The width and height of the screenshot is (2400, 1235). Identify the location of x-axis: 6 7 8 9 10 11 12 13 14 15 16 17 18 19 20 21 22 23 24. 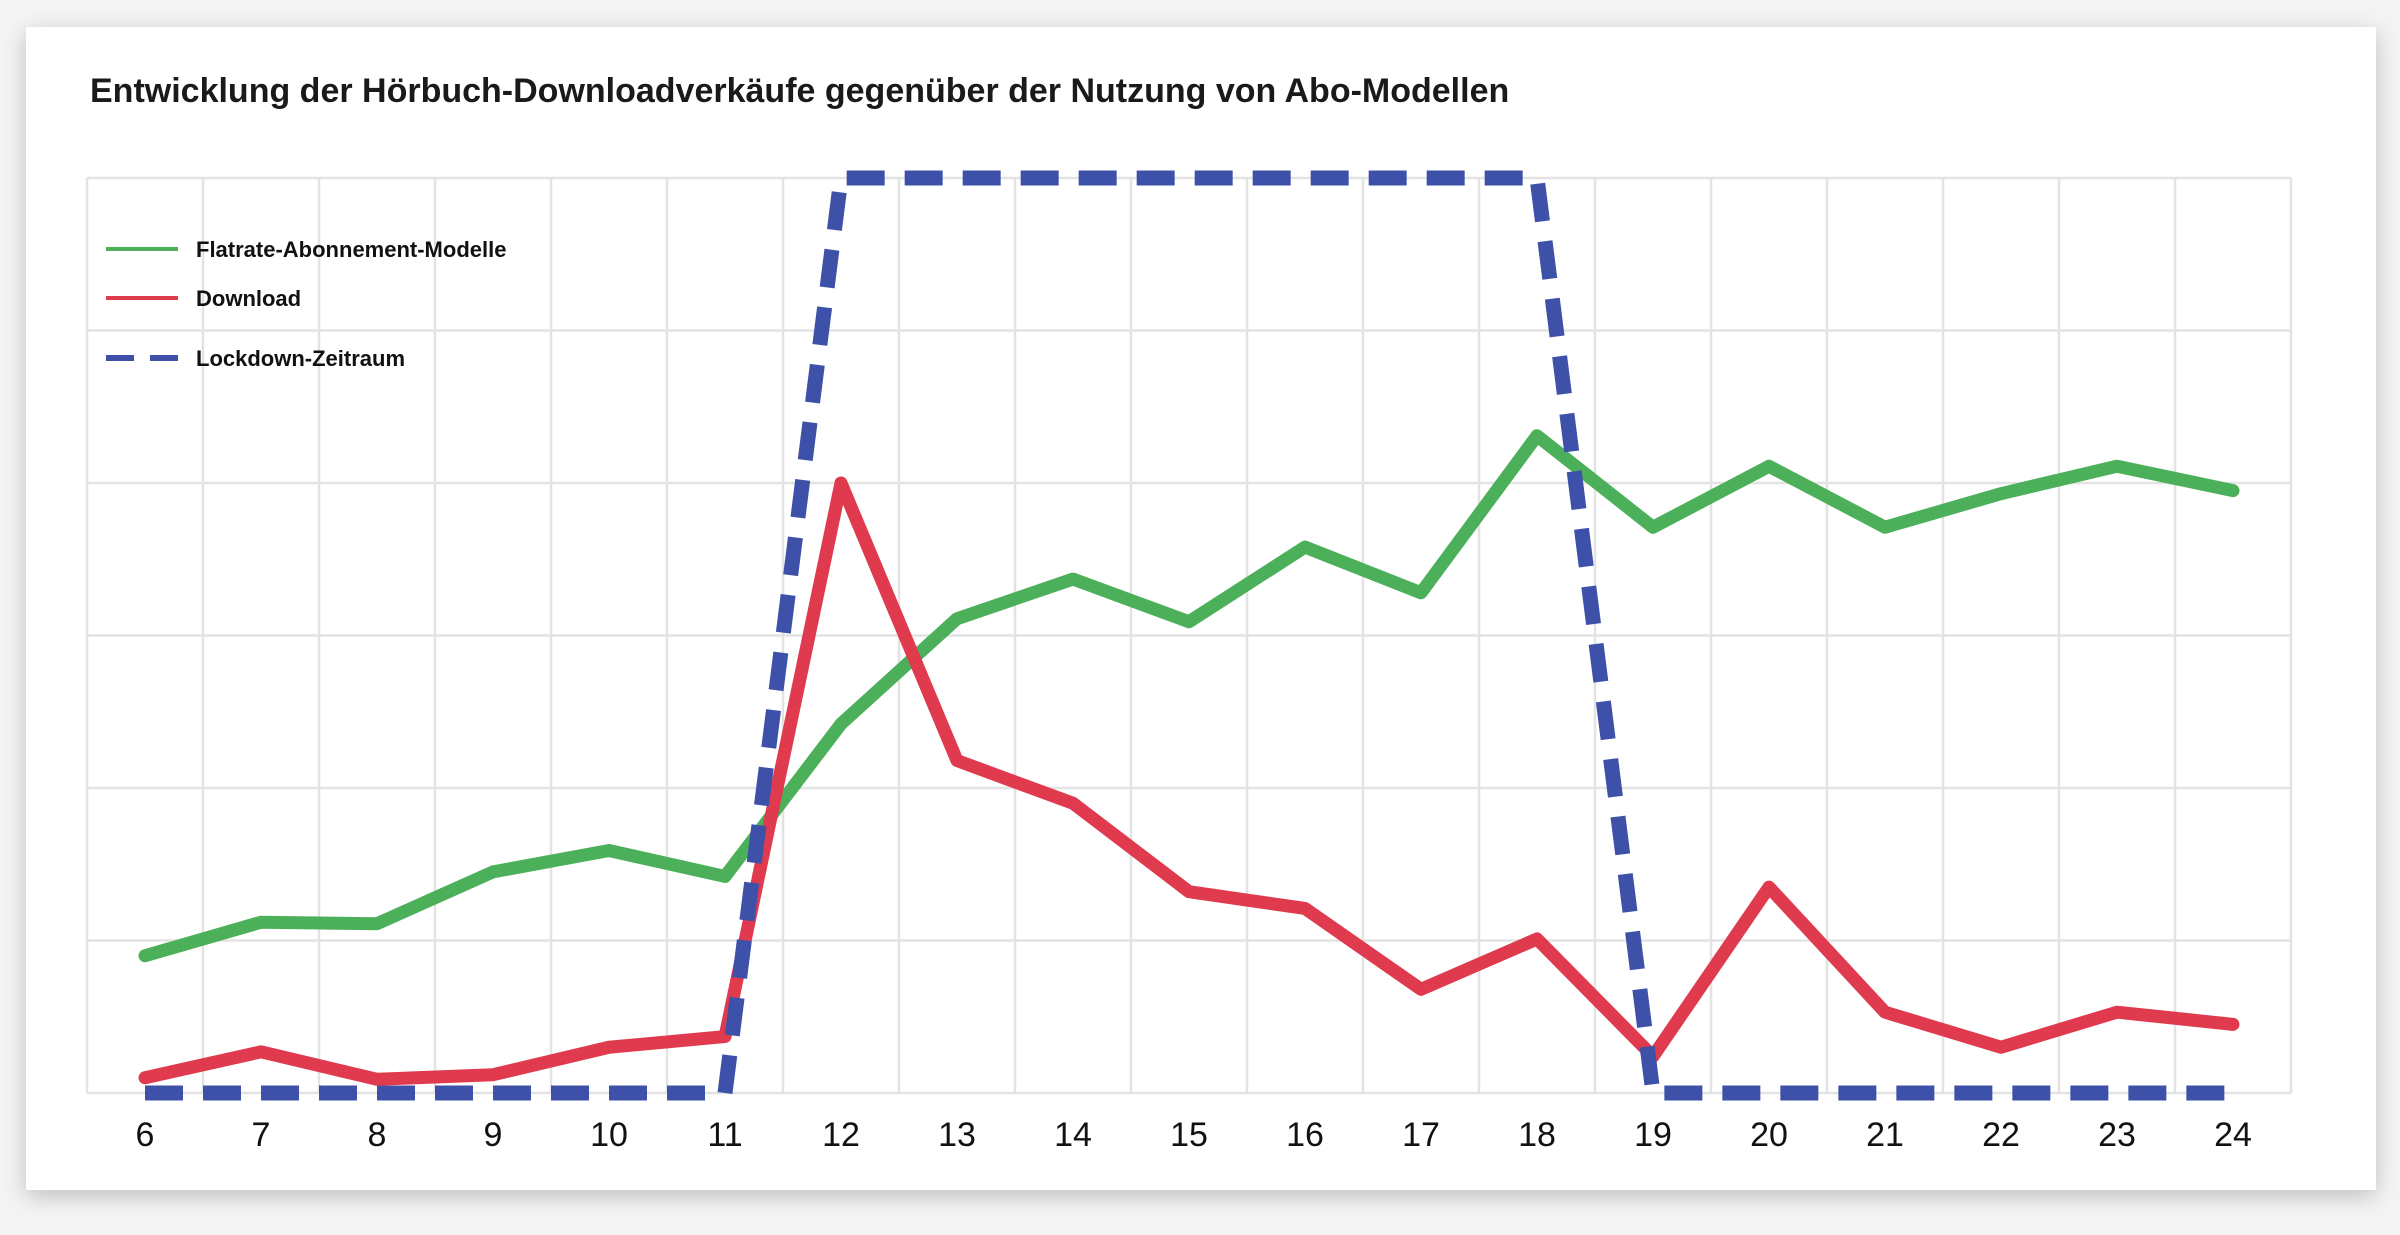
(1194, 1135).